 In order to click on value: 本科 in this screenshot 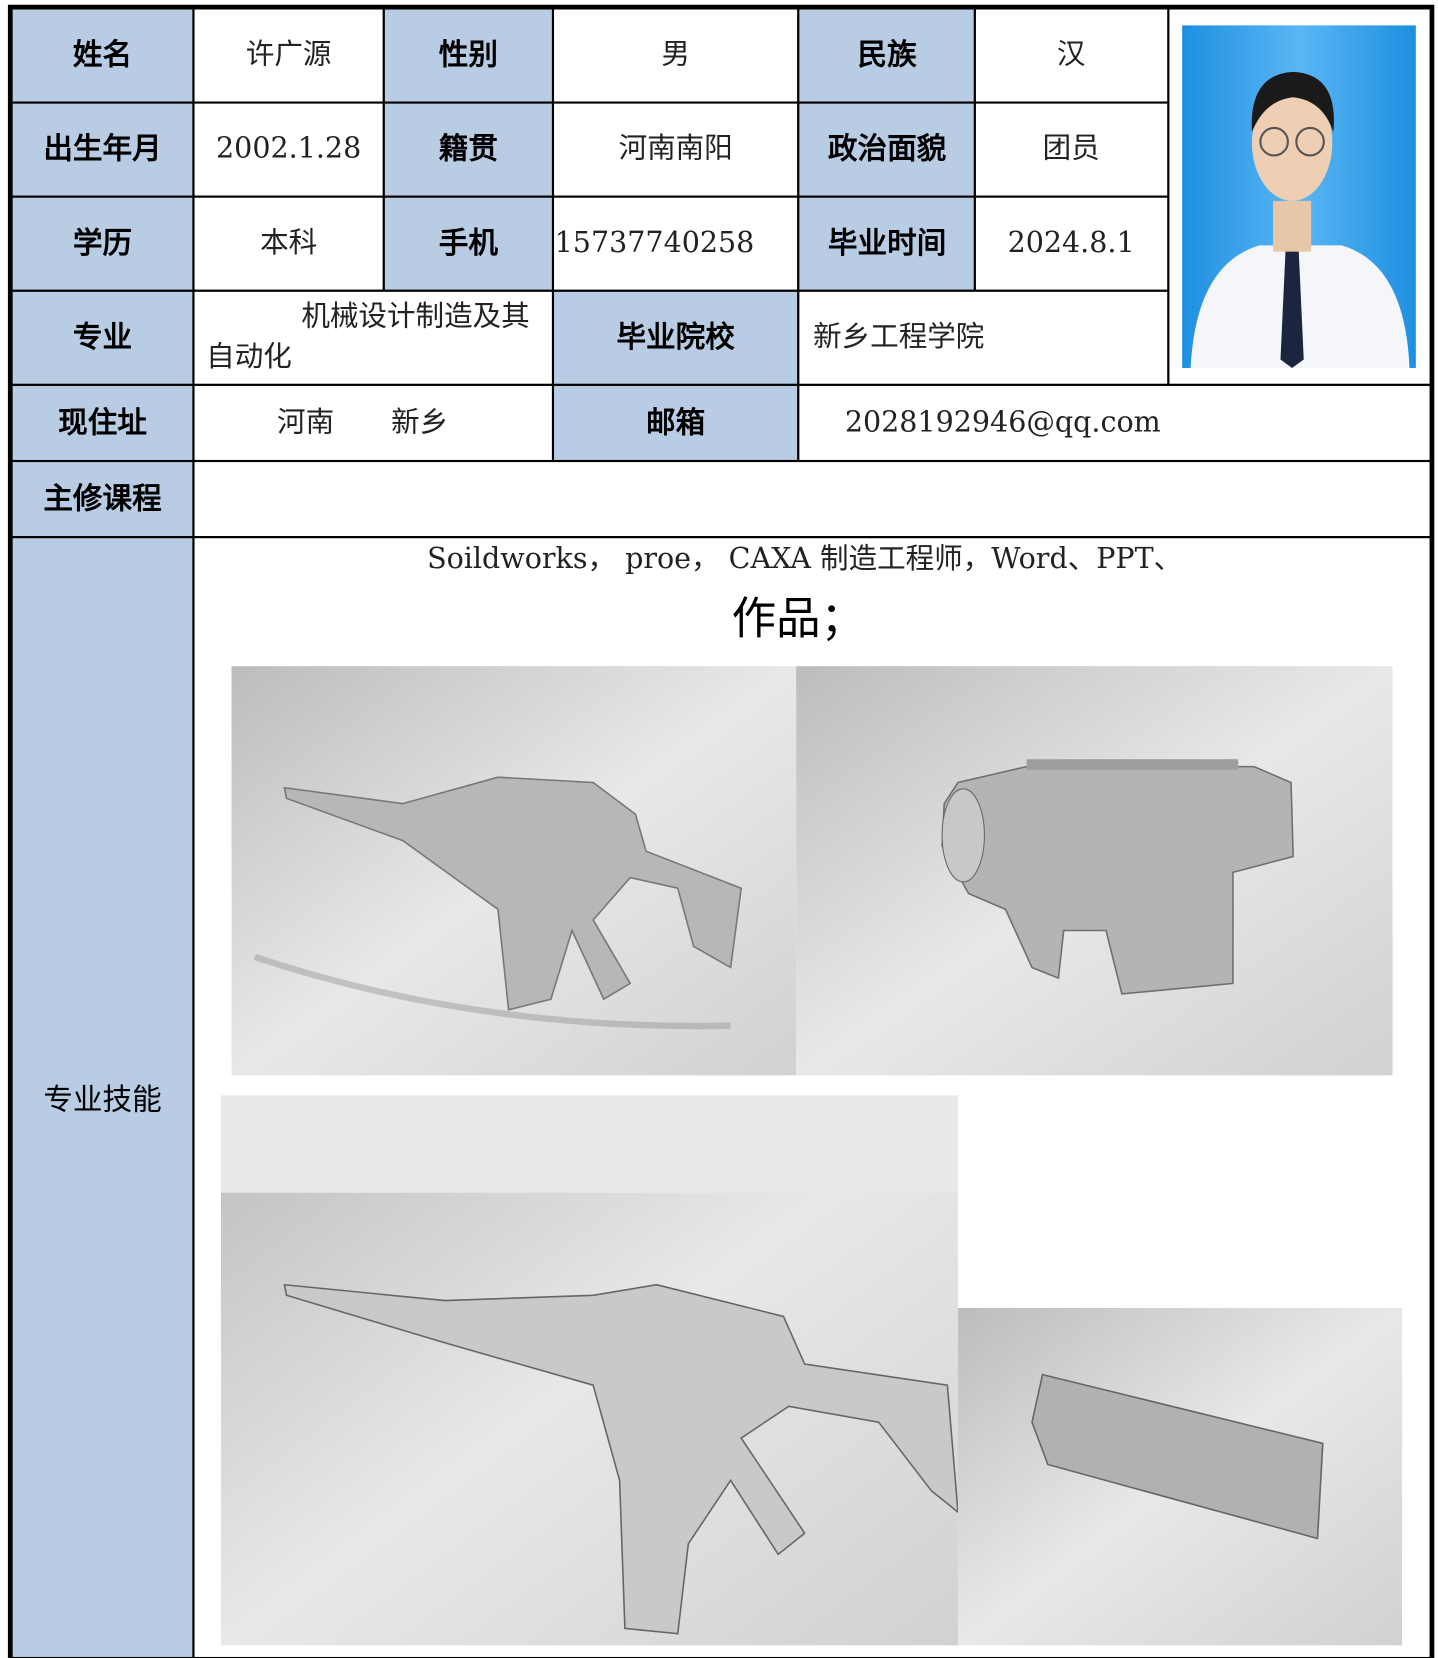, I will do `click(288, 242)`.